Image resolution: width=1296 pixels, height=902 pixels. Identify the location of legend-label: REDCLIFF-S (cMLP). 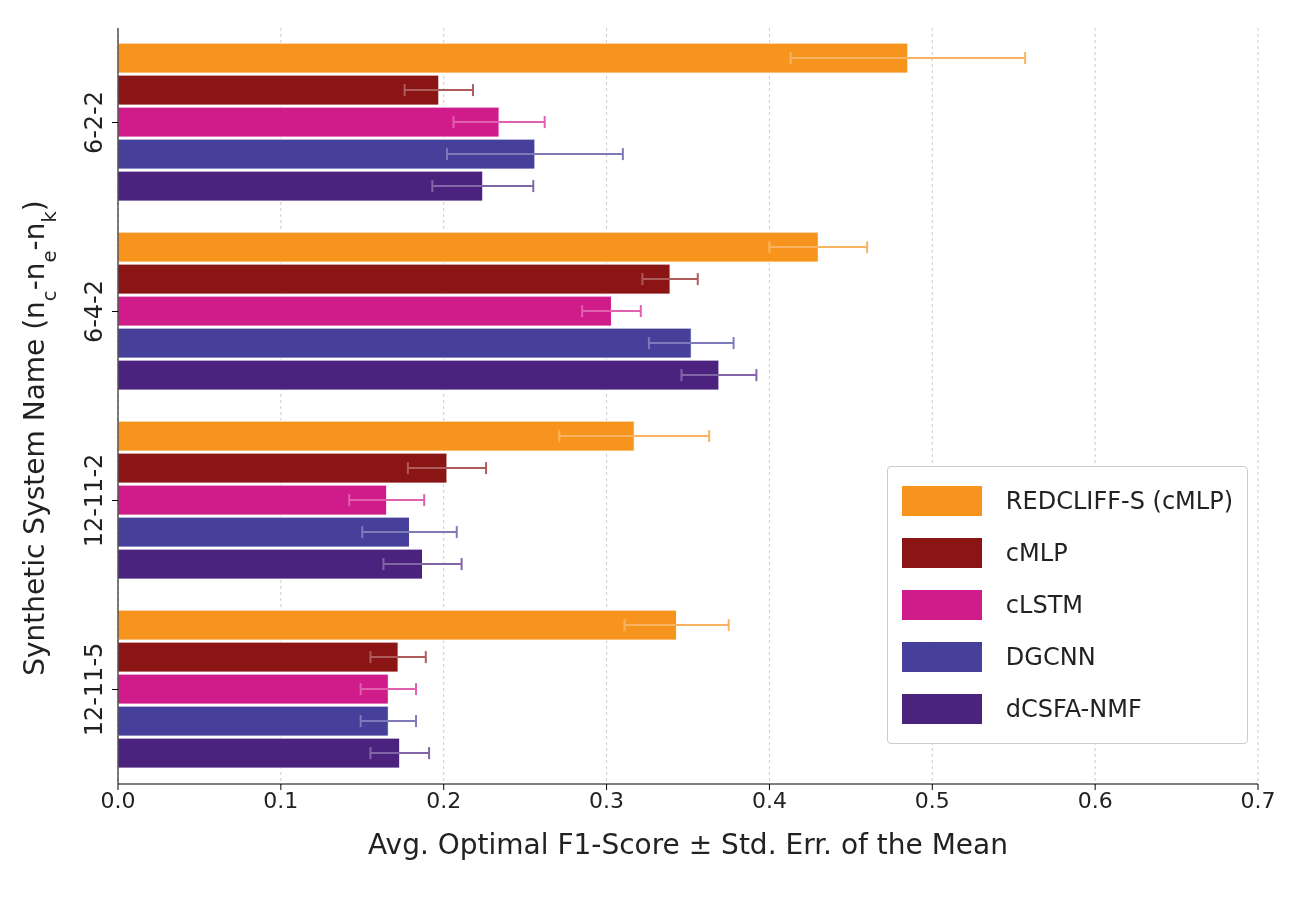
(1119, 501).